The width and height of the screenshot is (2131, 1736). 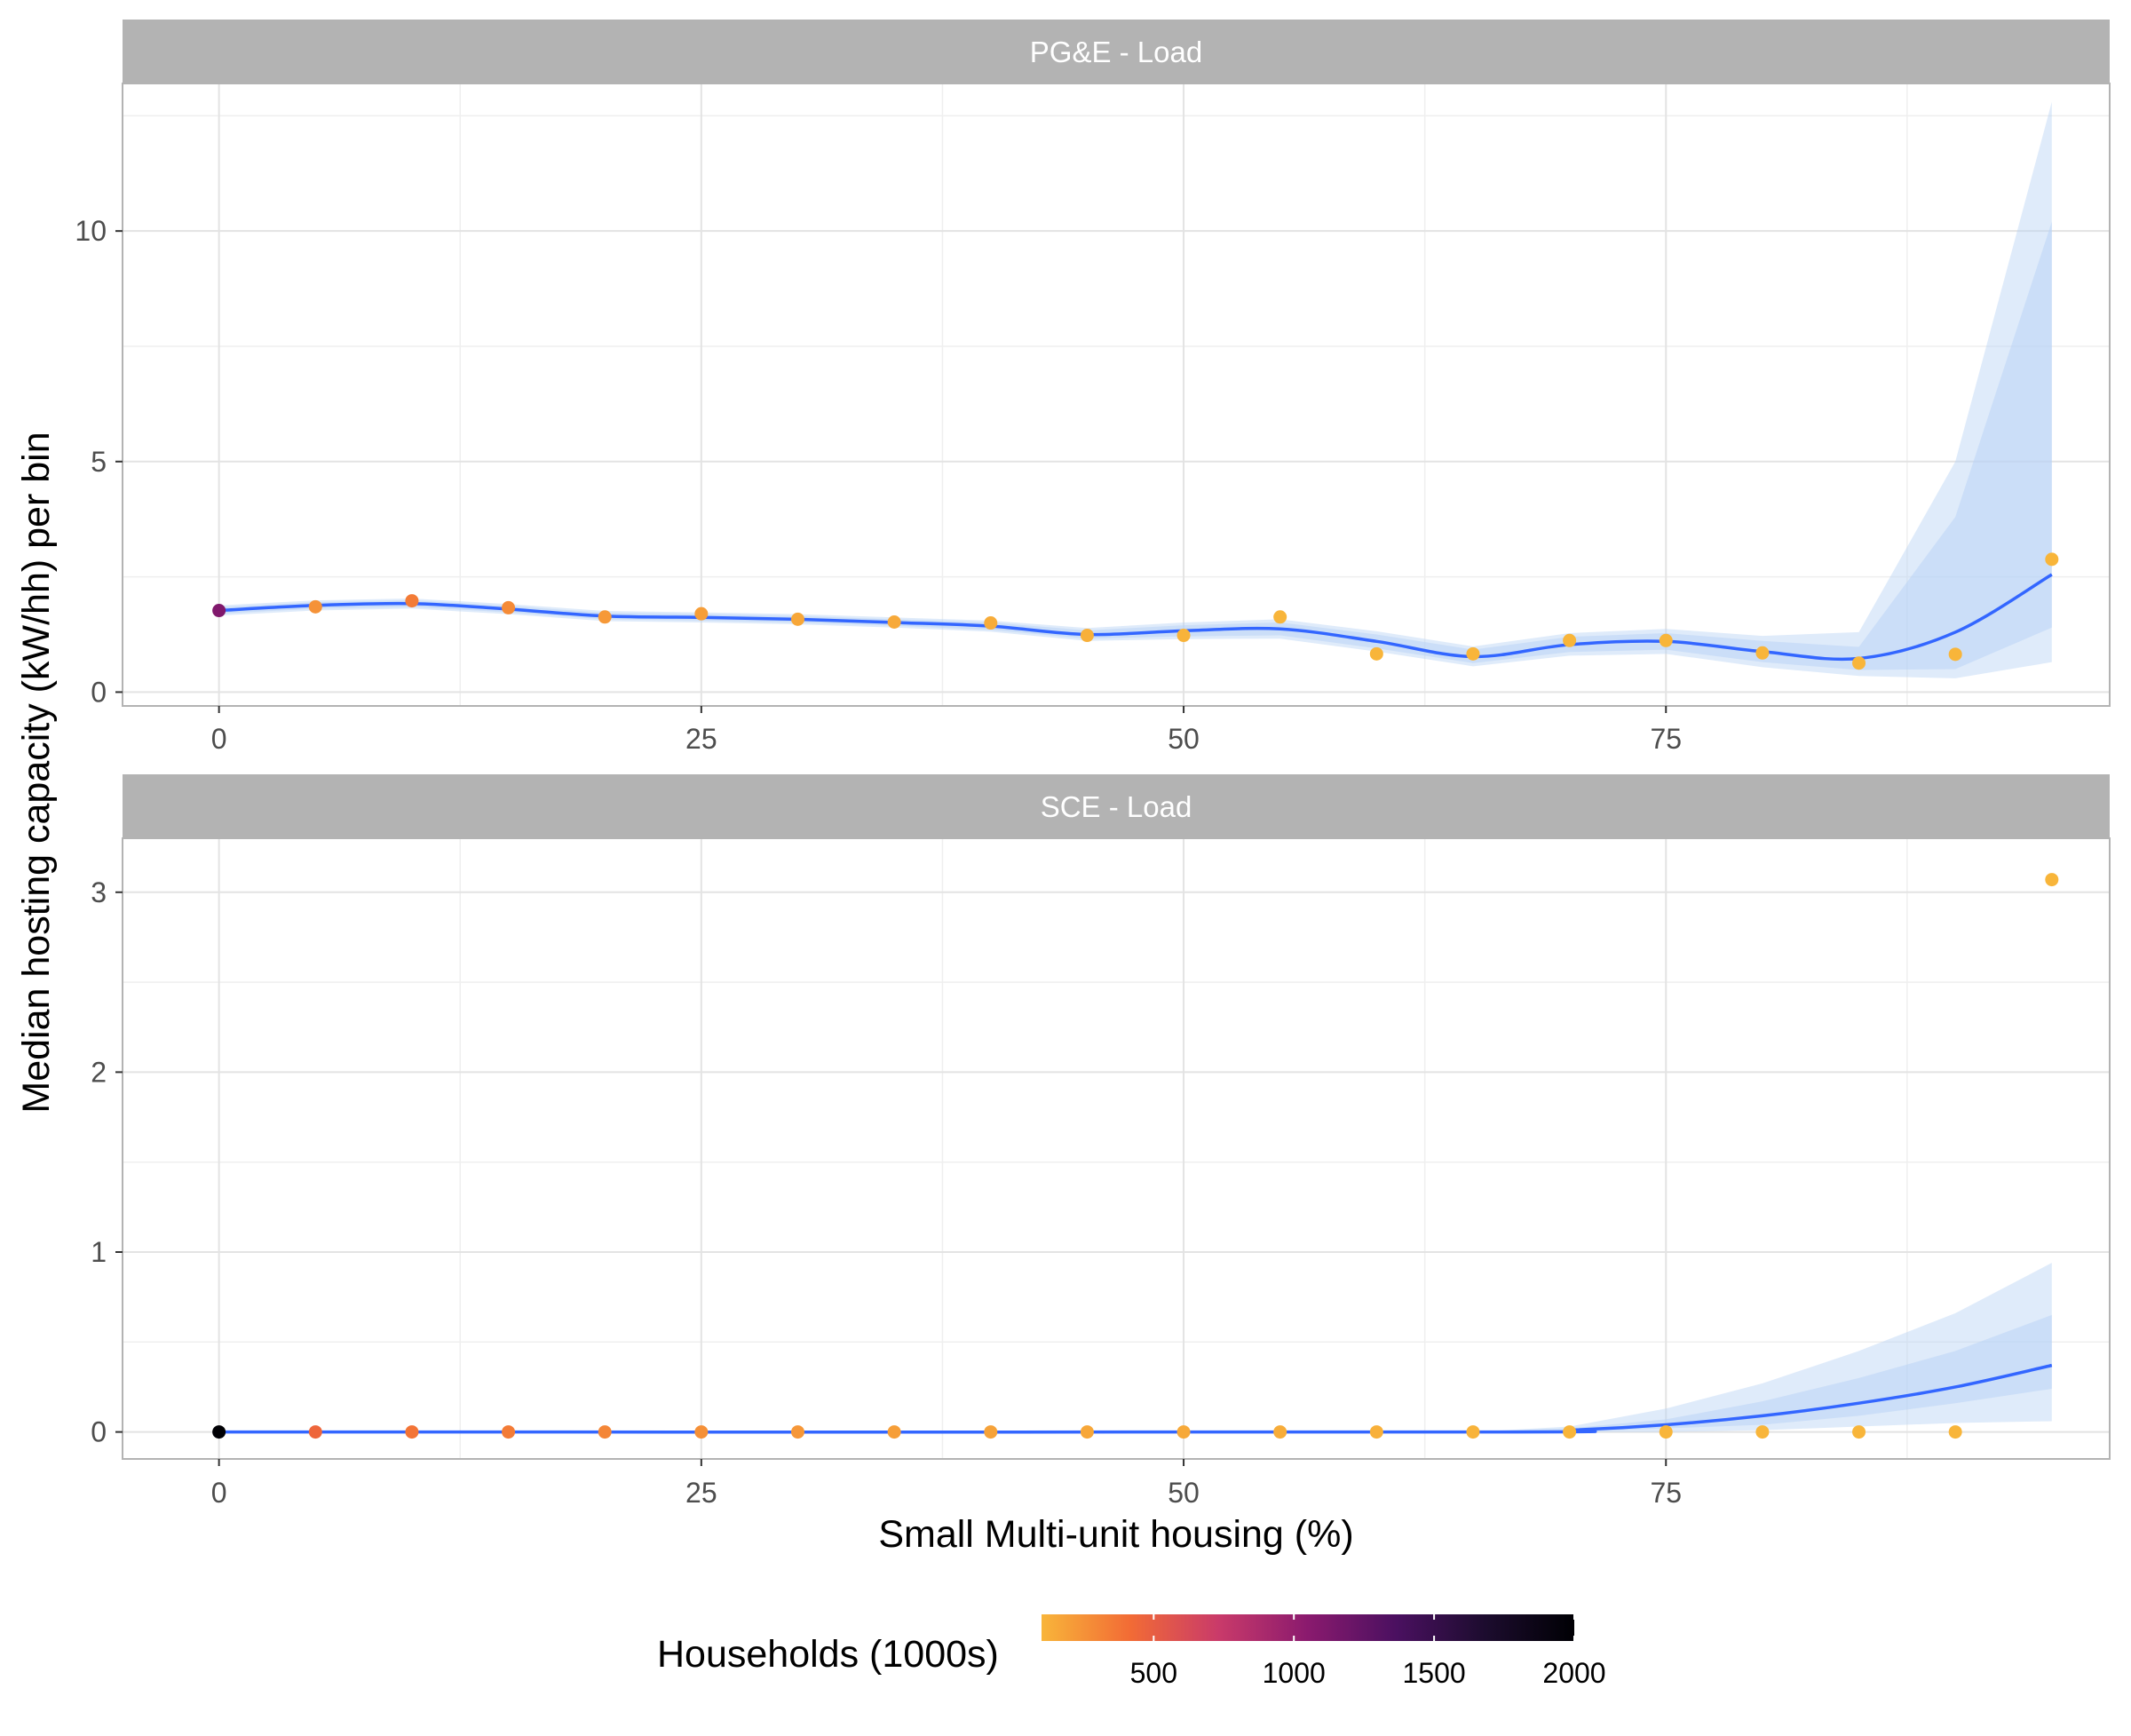 What do you see at coordinates (37, 772) in the screenshot?
I see `y-axis-title: Median hosting capacity (kW/hh) per bin` at bounding box center [37, 772].